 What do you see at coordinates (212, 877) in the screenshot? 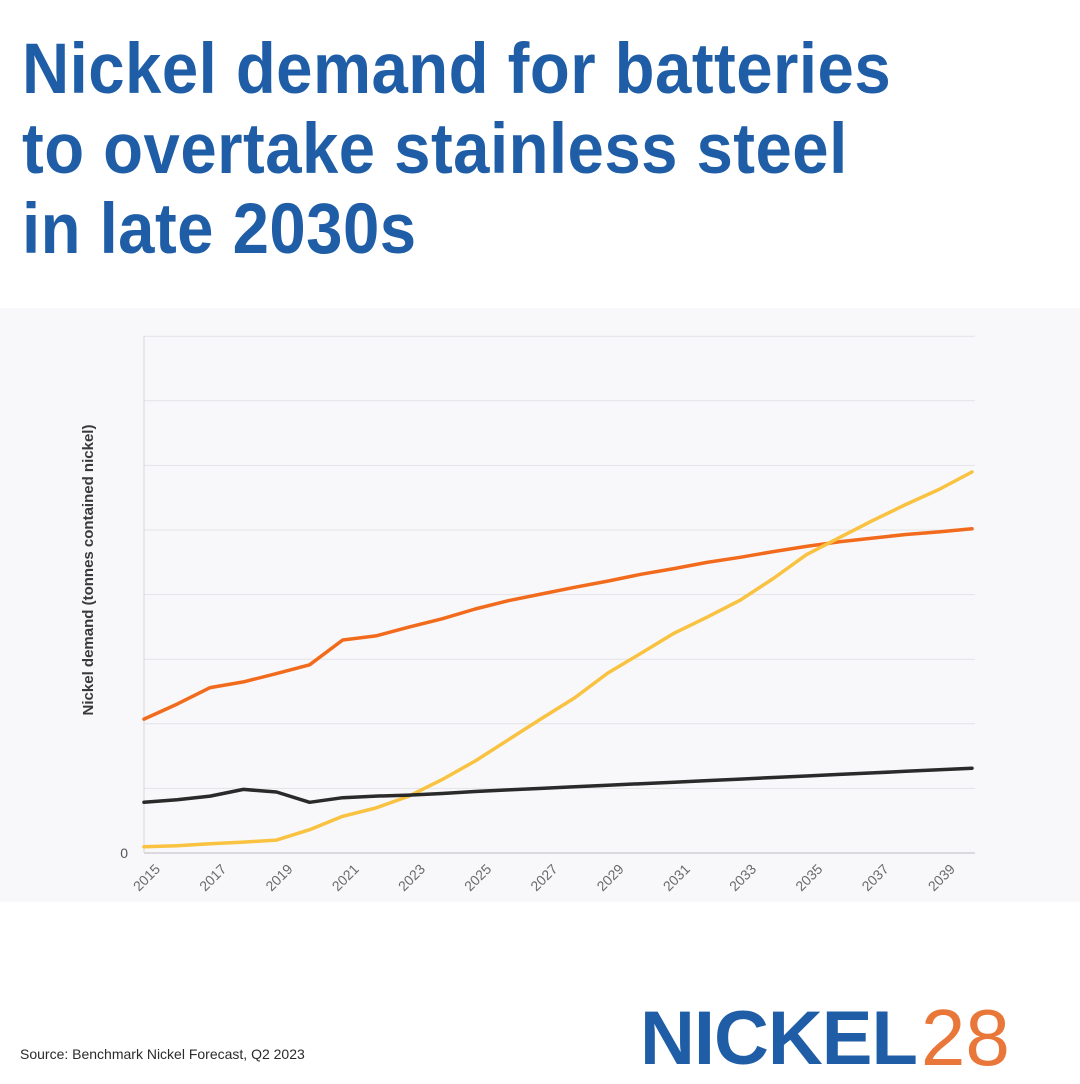
I see `x-tick-label: 2017` at bounding box center [212, 877].